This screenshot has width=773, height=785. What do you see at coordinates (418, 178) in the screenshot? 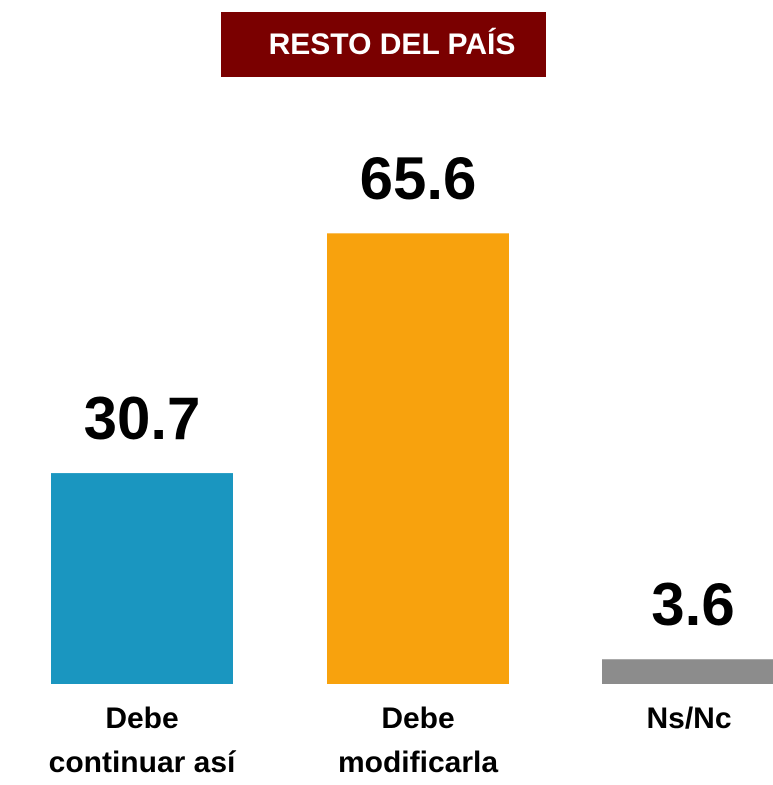
I see `value-label: 65.6` at bounding box center [418, 178].